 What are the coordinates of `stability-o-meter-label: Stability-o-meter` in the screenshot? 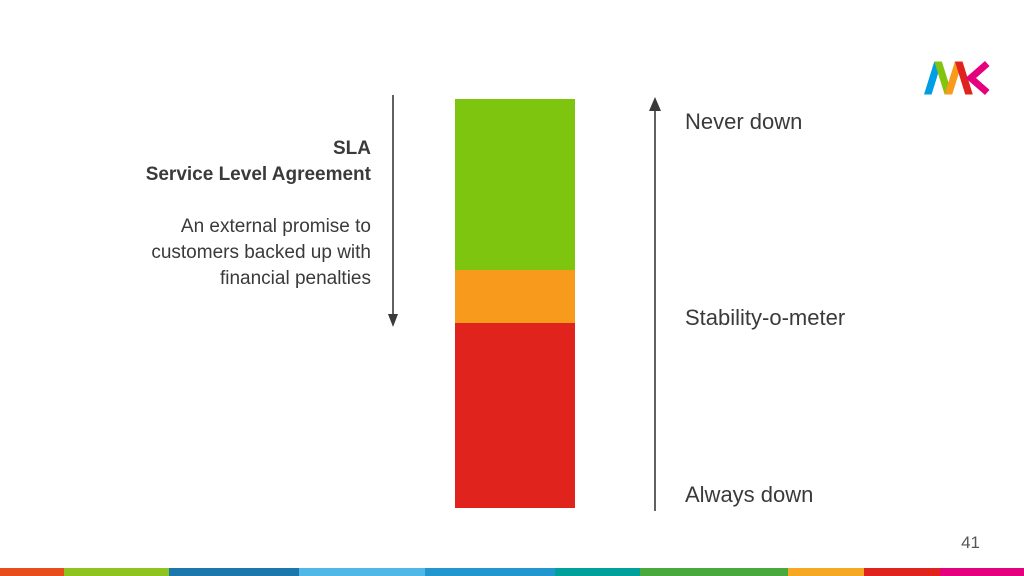 It's located at (765, 317).